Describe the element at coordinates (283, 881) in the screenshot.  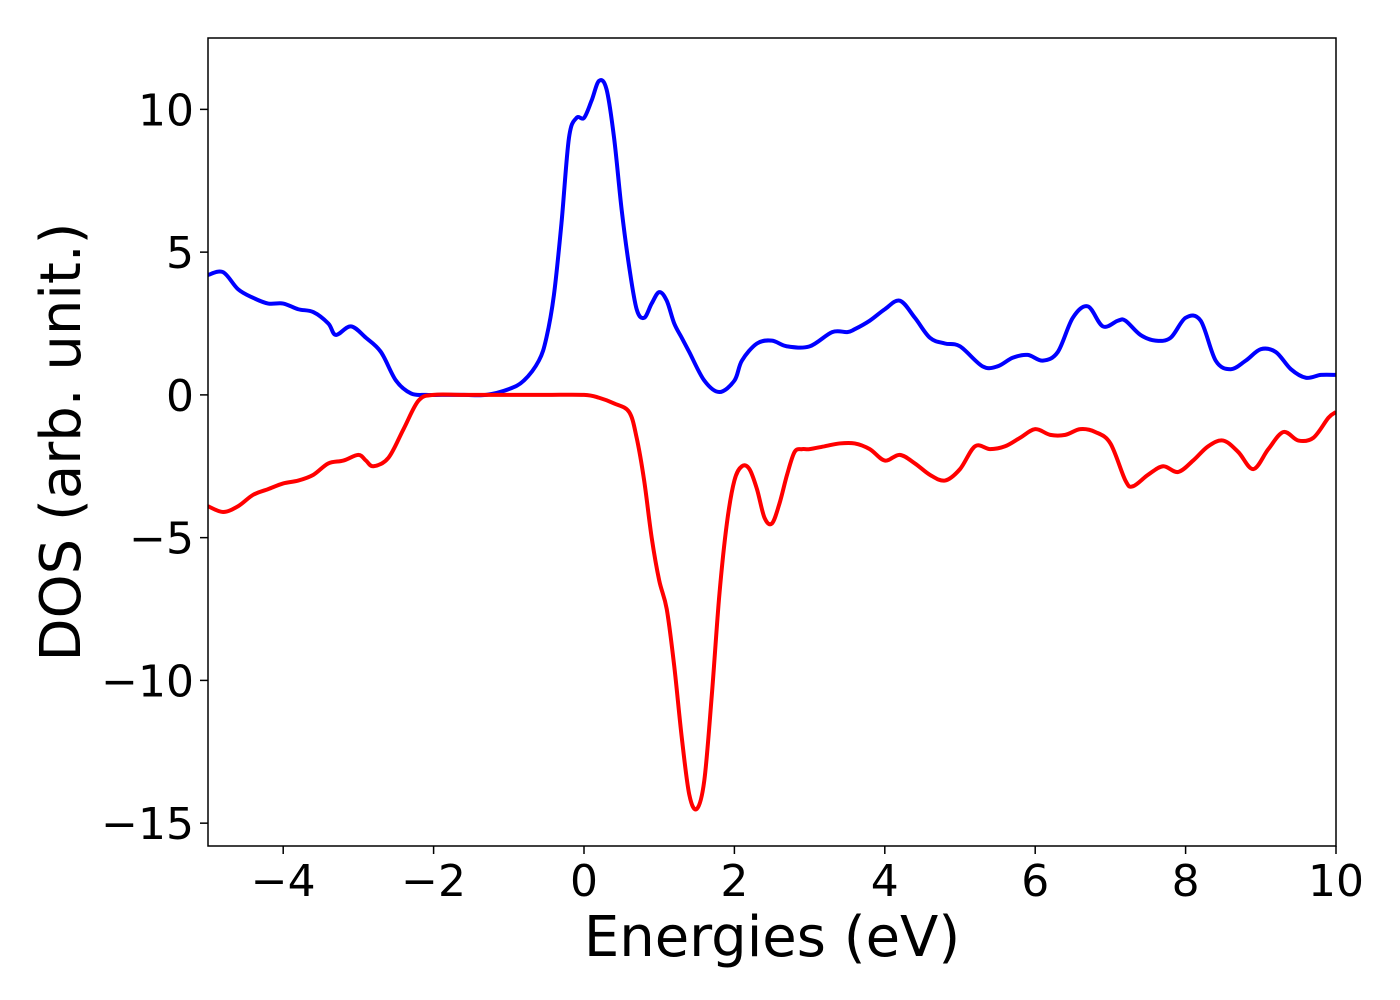
I see `x-tick-label: −4` at that location.